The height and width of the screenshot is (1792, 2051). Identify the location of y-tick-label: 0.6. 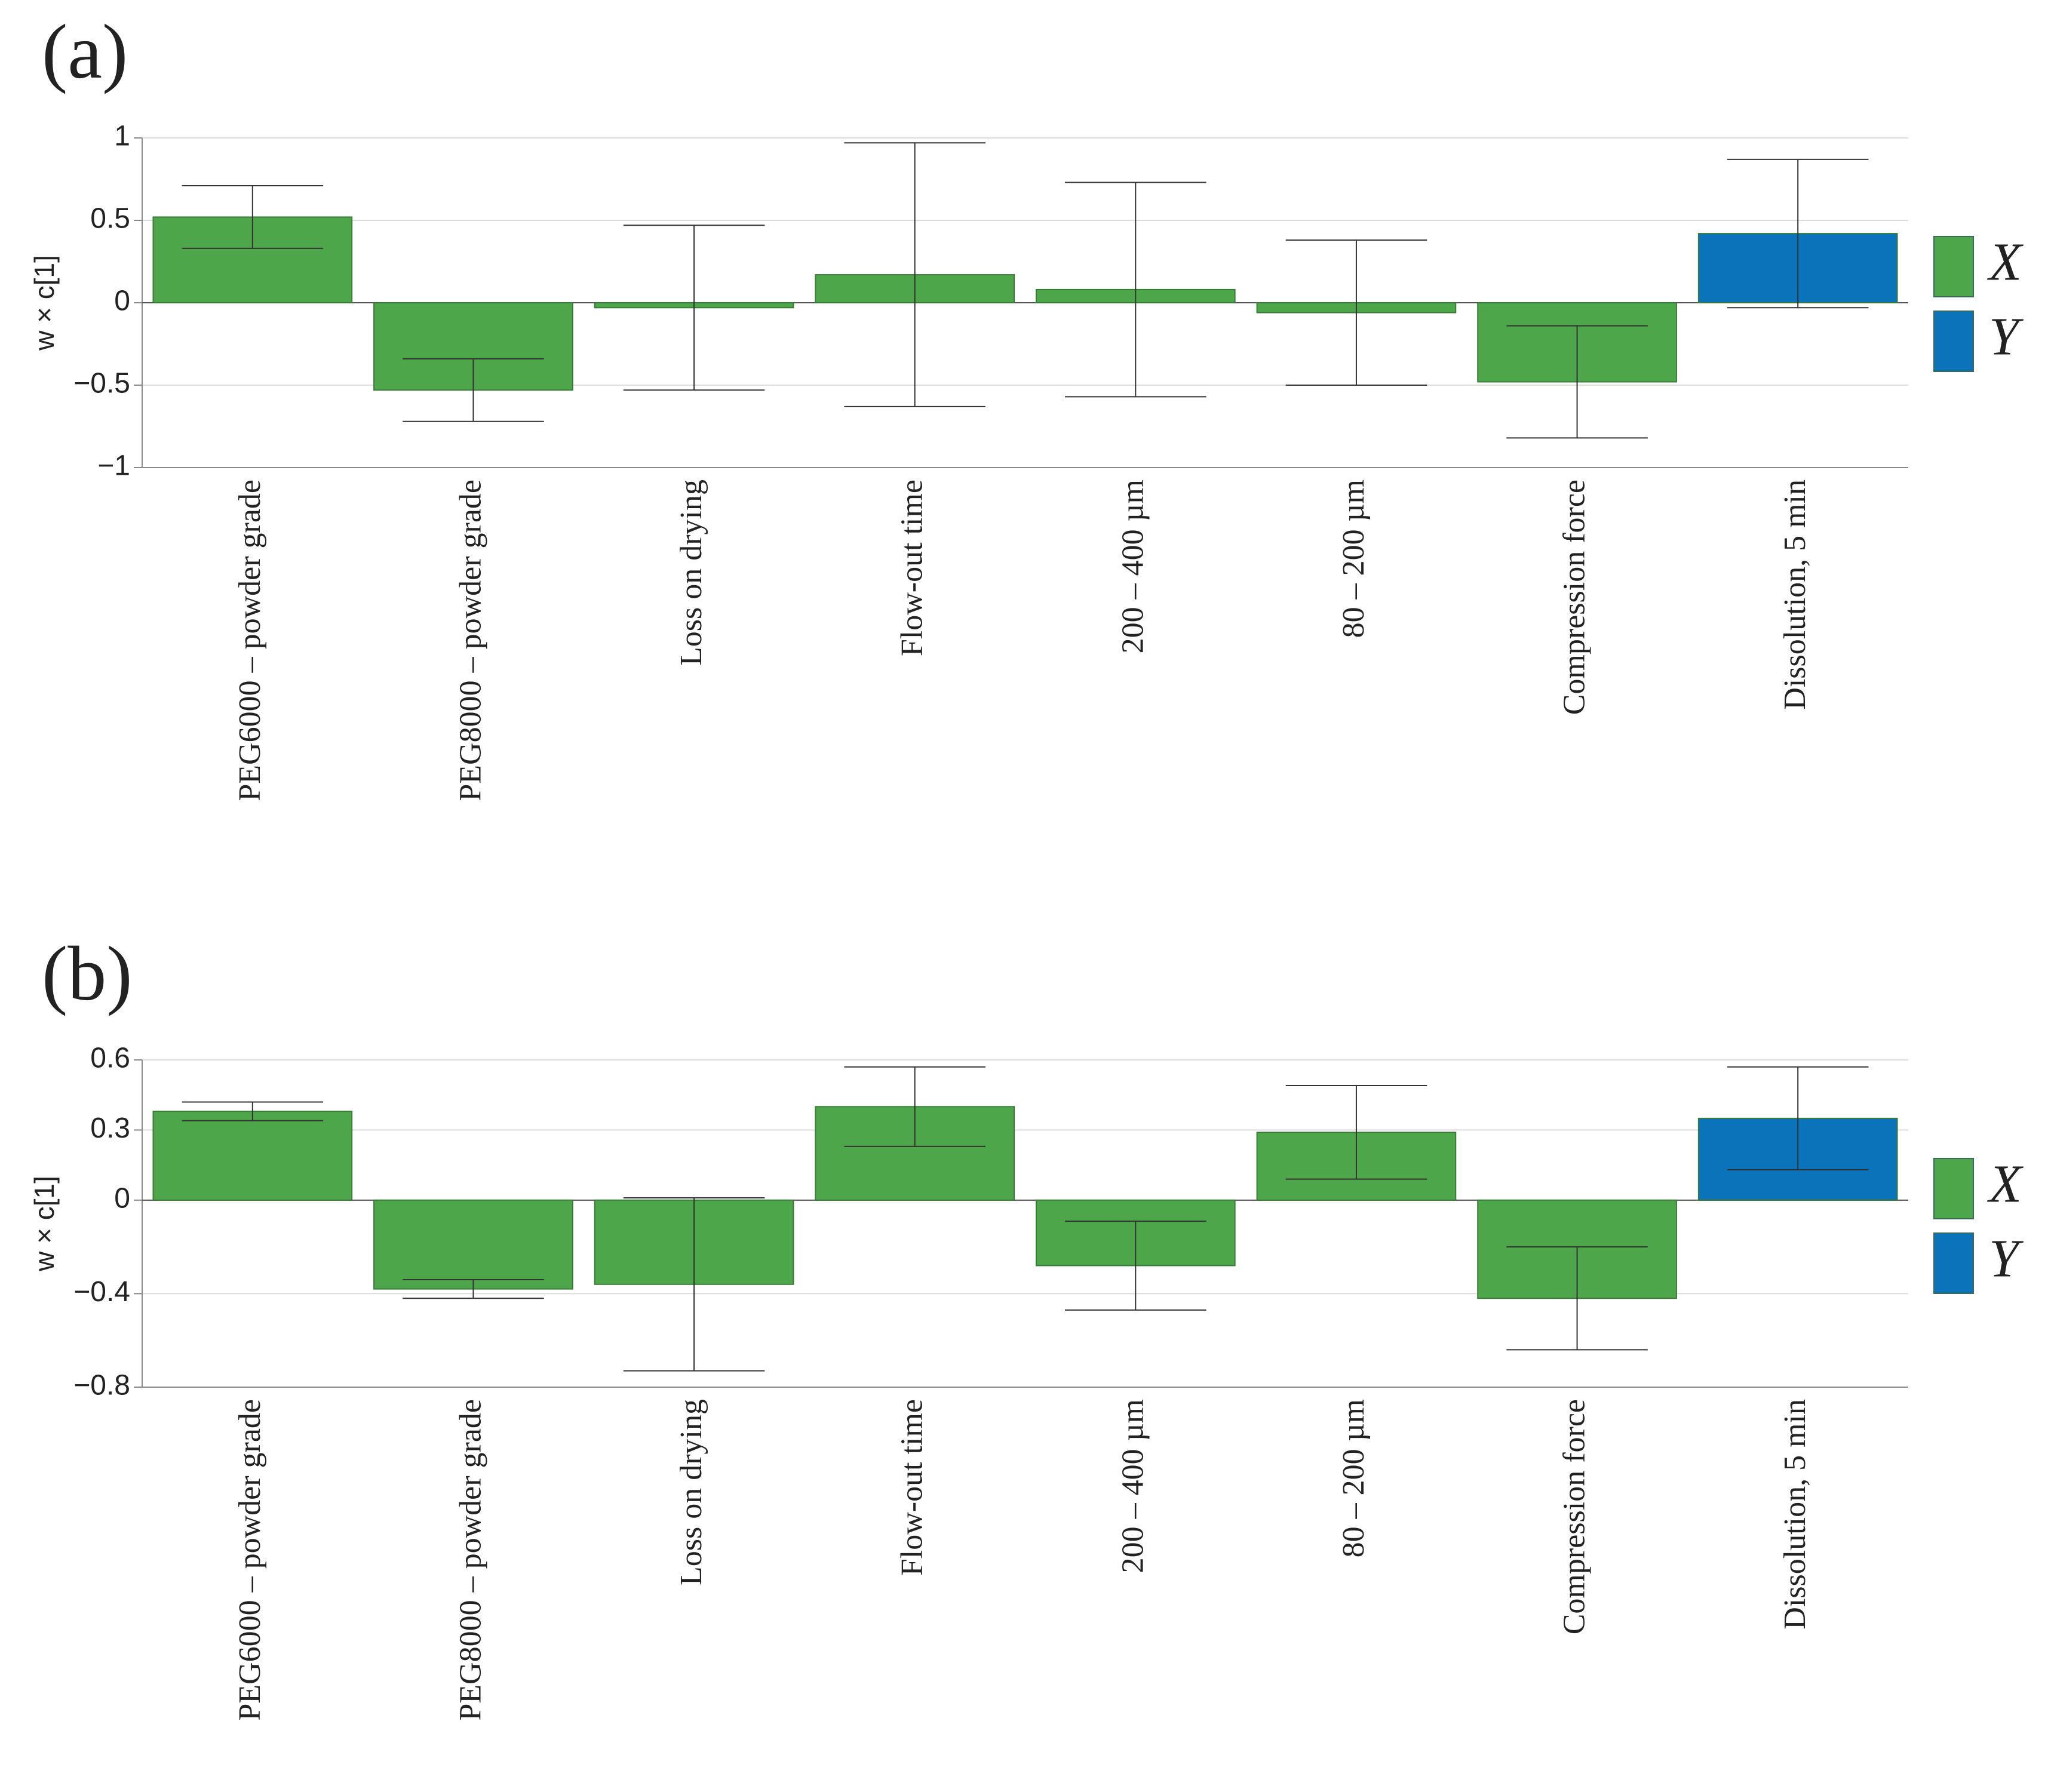
(110, 1058).